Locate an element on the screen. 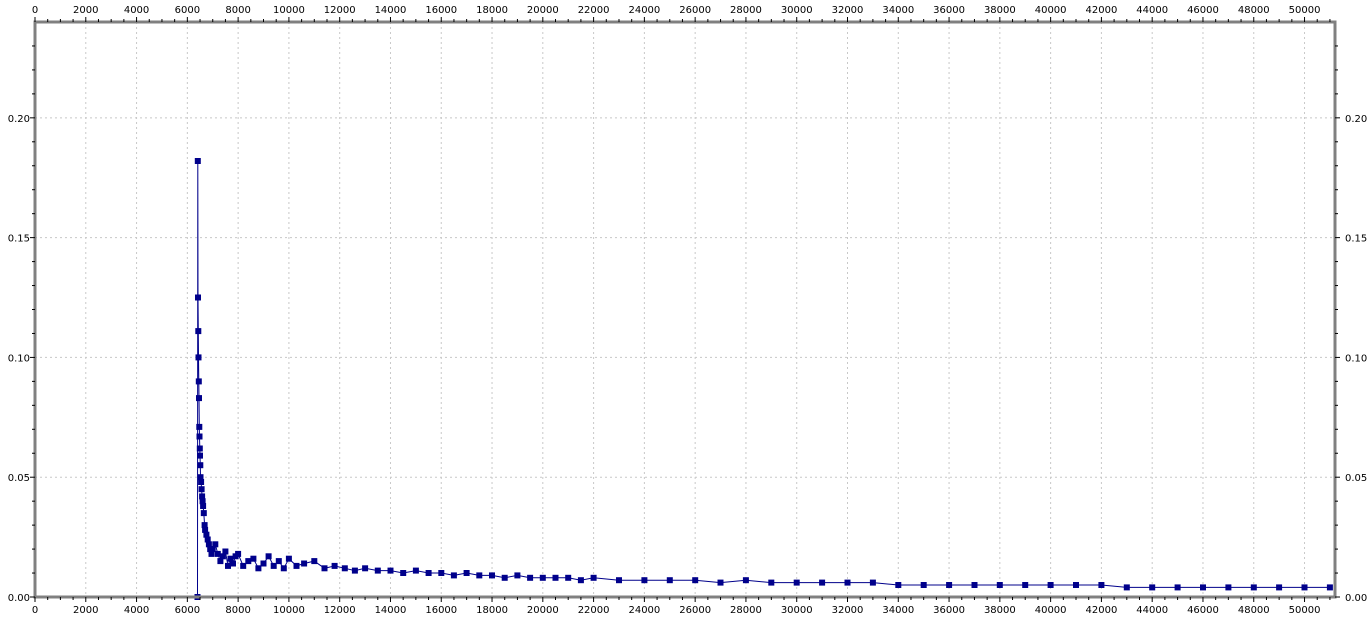 The image size is (1371, 625). x-tick-label-bottom: 20000 is located at coordinates (543, 610).